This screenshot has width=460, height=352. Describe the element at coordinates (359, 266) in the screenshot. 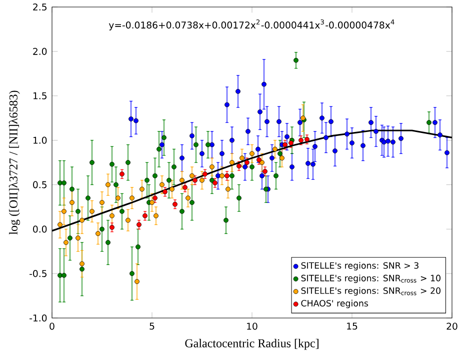

I see `legend-label: SITELLE's regions: SNR > 3` at that location.